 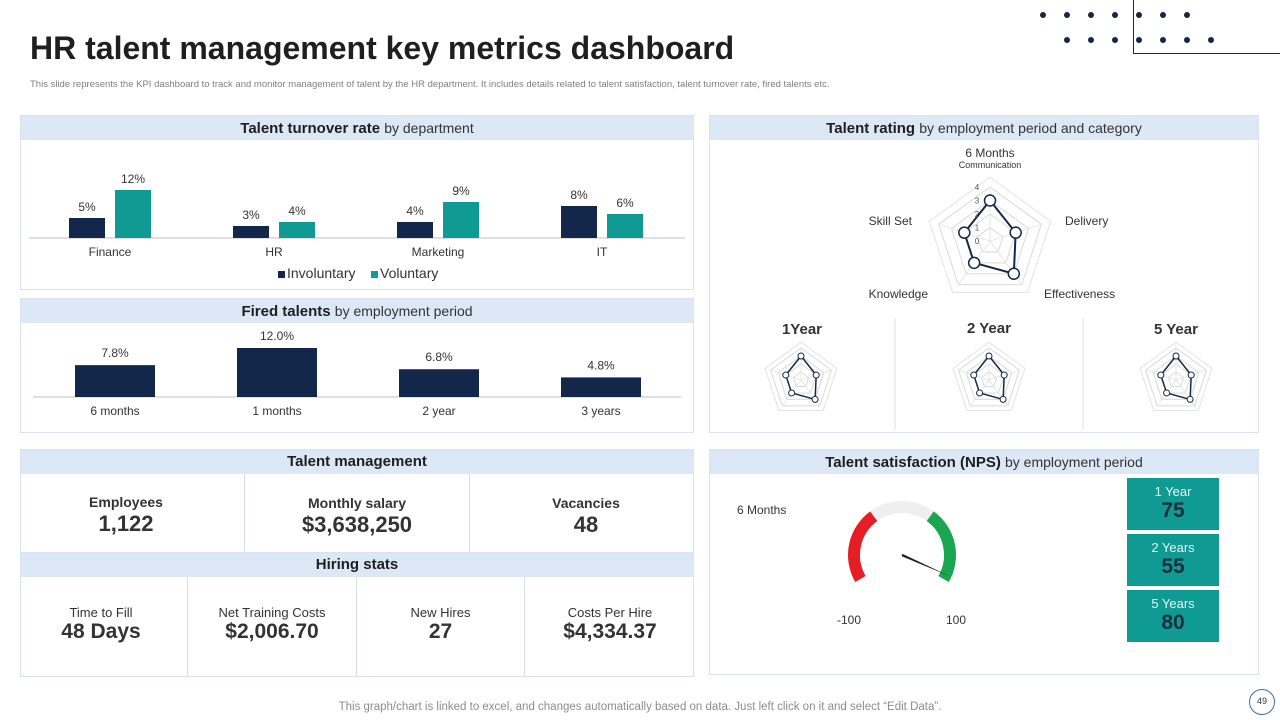 I want to click on monthly-salary-value: $3,638,250, so click(x=357, y=524).